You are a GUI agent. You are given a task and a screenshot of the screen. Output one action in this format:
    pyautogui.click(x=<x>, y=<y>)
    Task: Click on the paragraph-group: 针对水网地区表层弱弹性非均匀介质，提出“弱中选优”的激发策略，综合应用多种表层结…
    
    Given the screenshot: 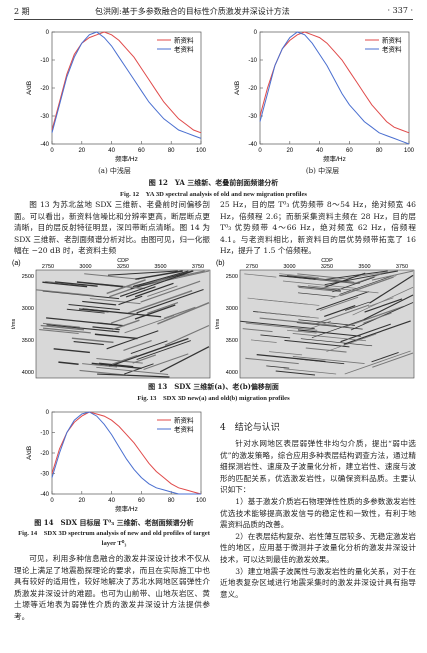 What is the action you would take?
    pyautogui.click(x=318, y=519)
    